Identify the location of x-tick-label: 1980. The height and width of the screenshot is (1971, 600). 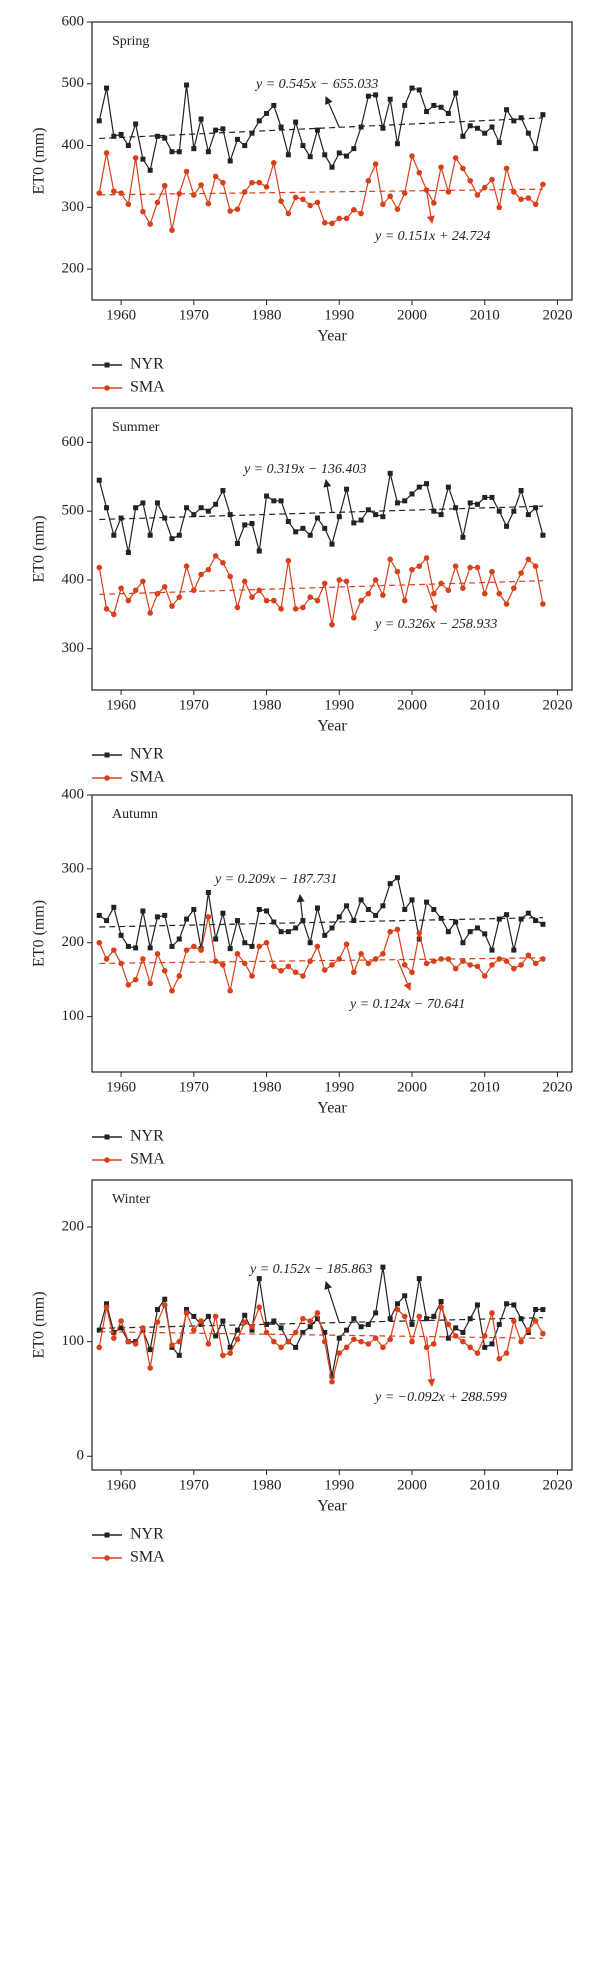
(267, 705).